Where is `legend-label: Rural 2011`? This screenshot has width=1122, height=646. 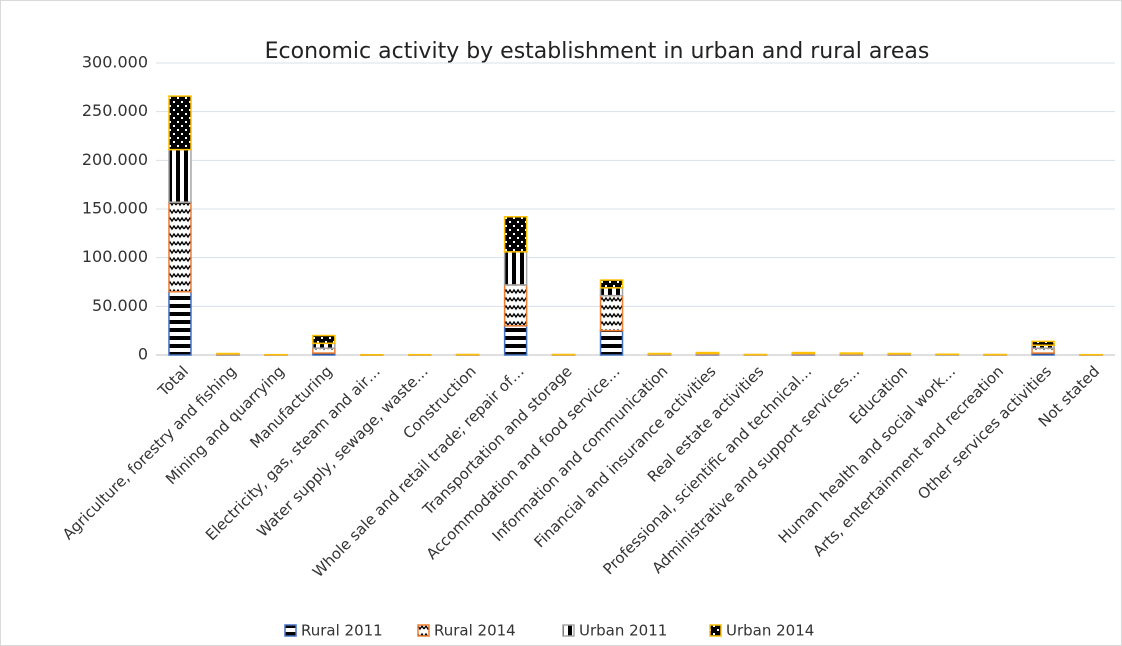 legend-label: Rural 2011 is located at coordinates (342, 631).